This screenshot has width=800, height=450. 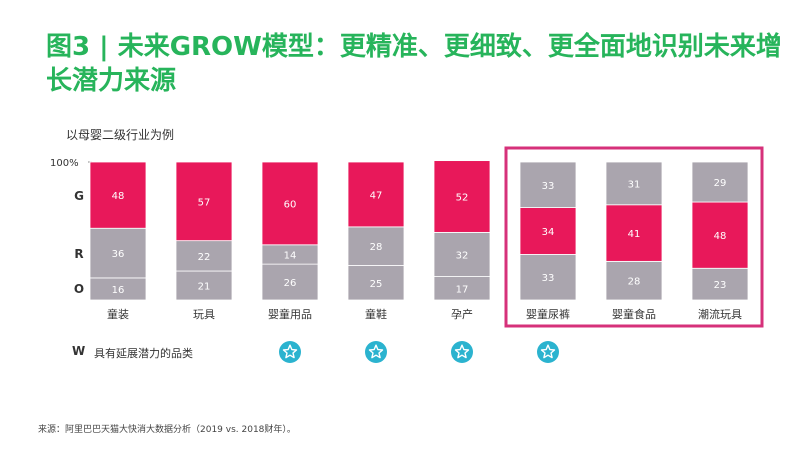 I want to click on data-label: 36, so click(x=118, y=254).